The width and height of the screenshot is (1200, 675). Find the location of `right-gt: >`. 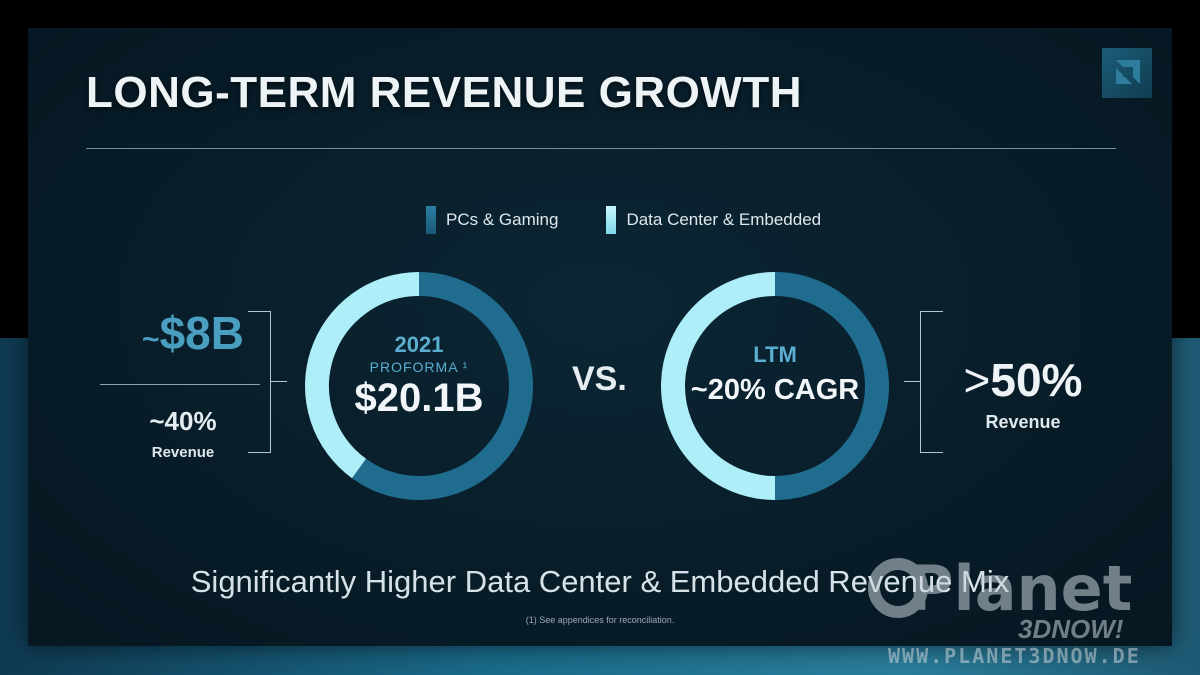

right-gt: > is located at coordinates (977, 380).